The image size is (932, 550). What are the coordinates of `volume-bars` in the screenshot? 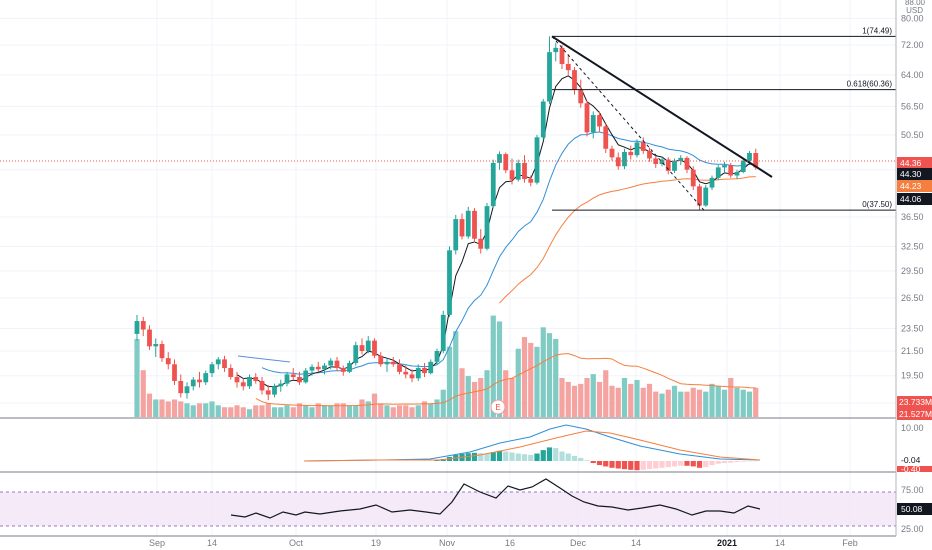 It's located at (446, 366).